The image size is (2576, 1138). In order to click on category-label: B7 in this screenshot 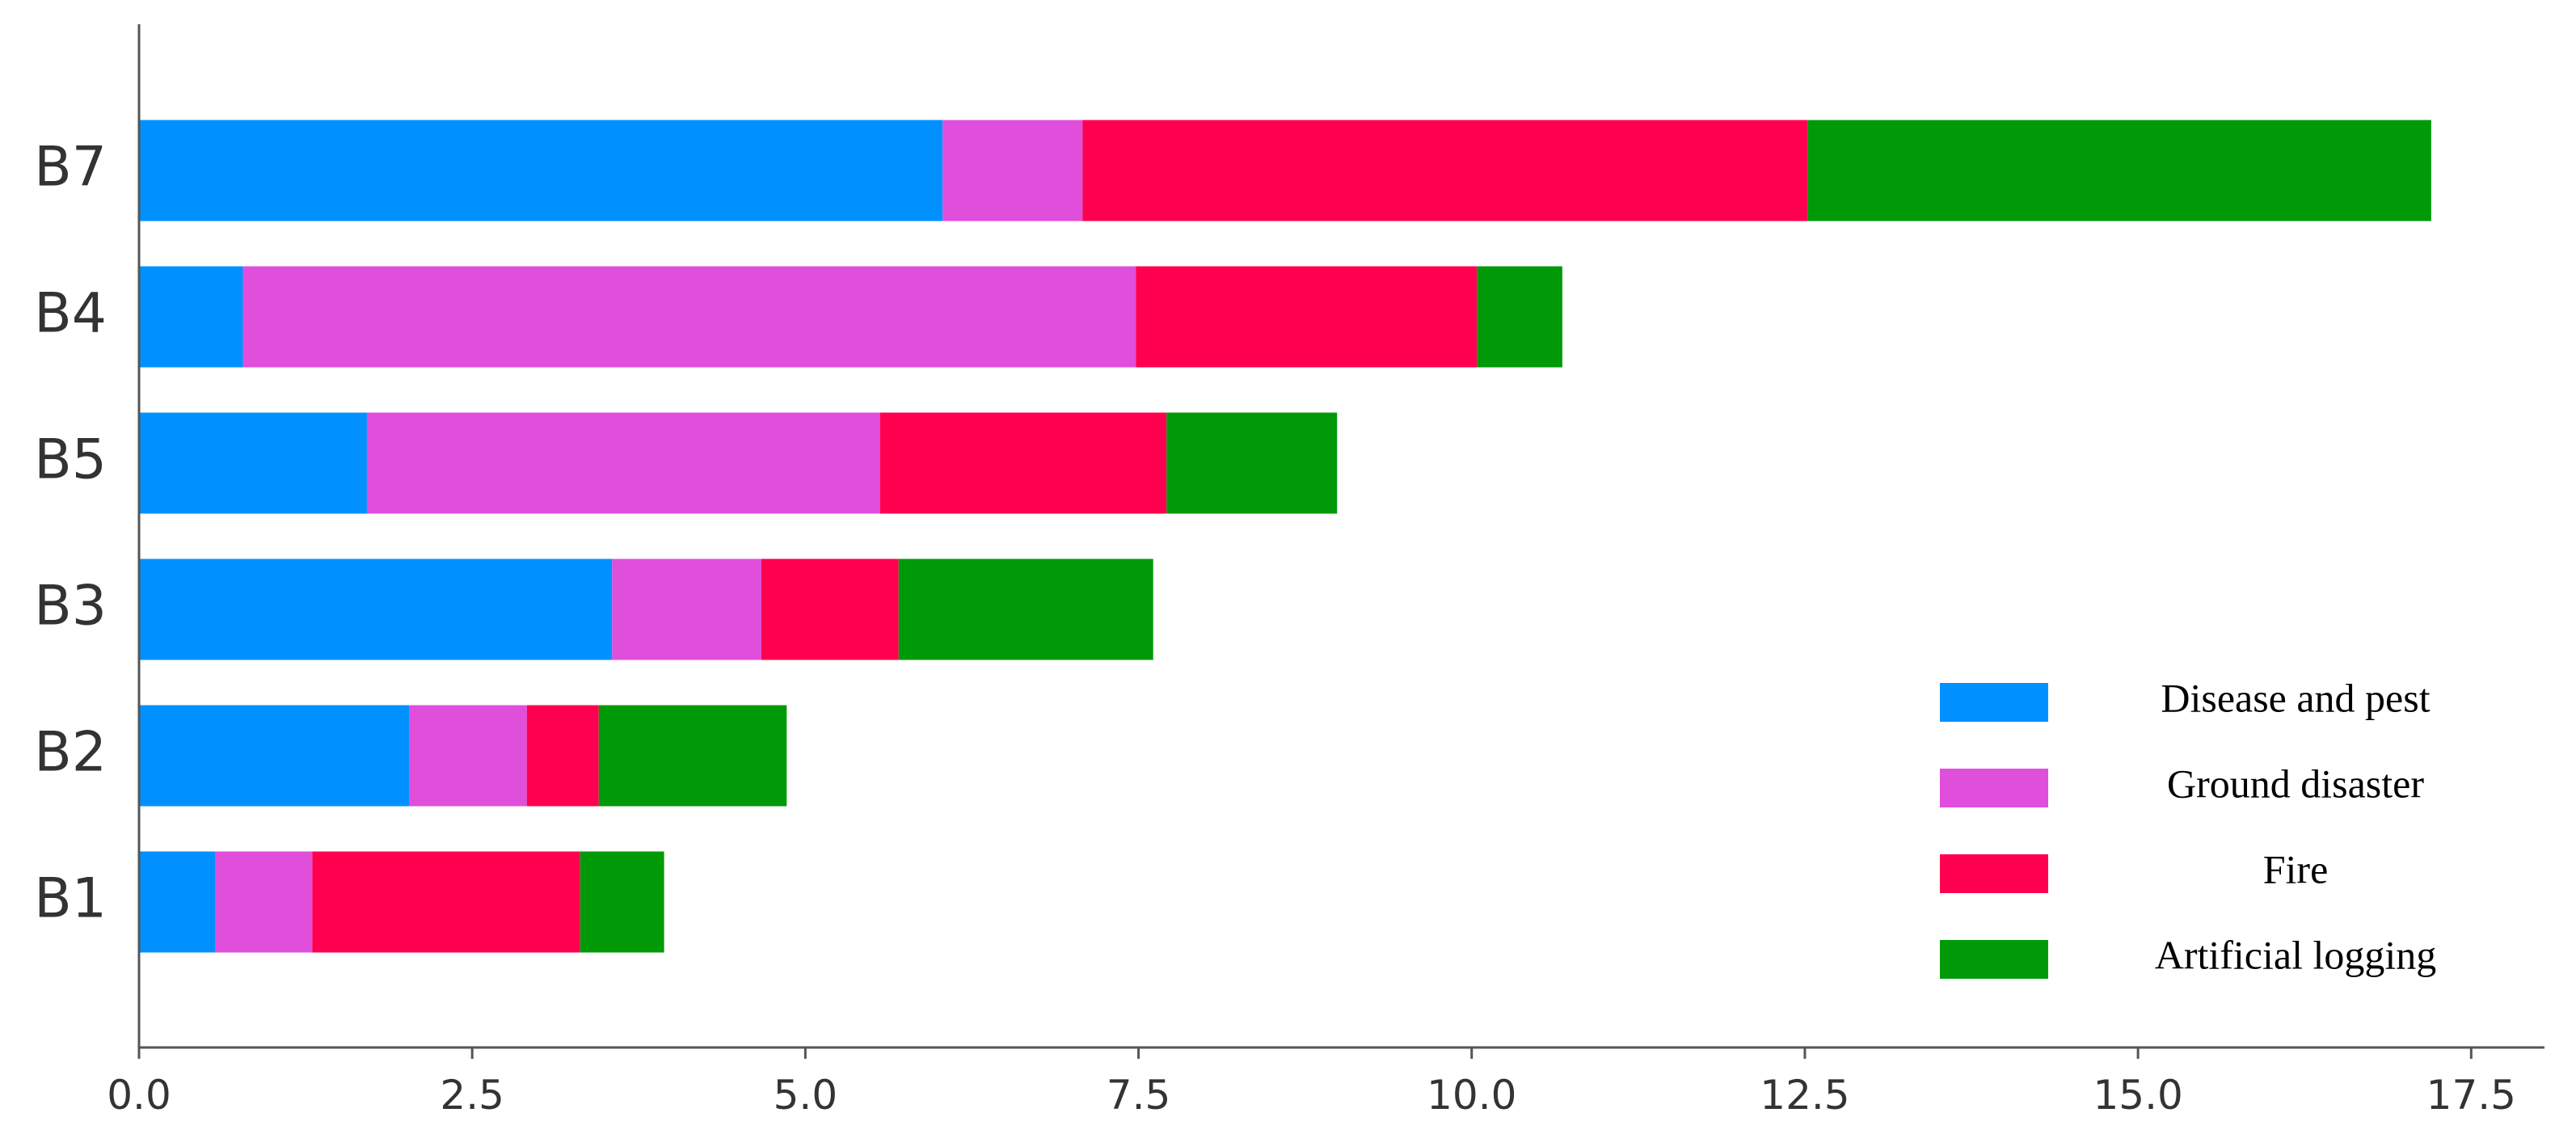, I will do `click(70, 168)`.